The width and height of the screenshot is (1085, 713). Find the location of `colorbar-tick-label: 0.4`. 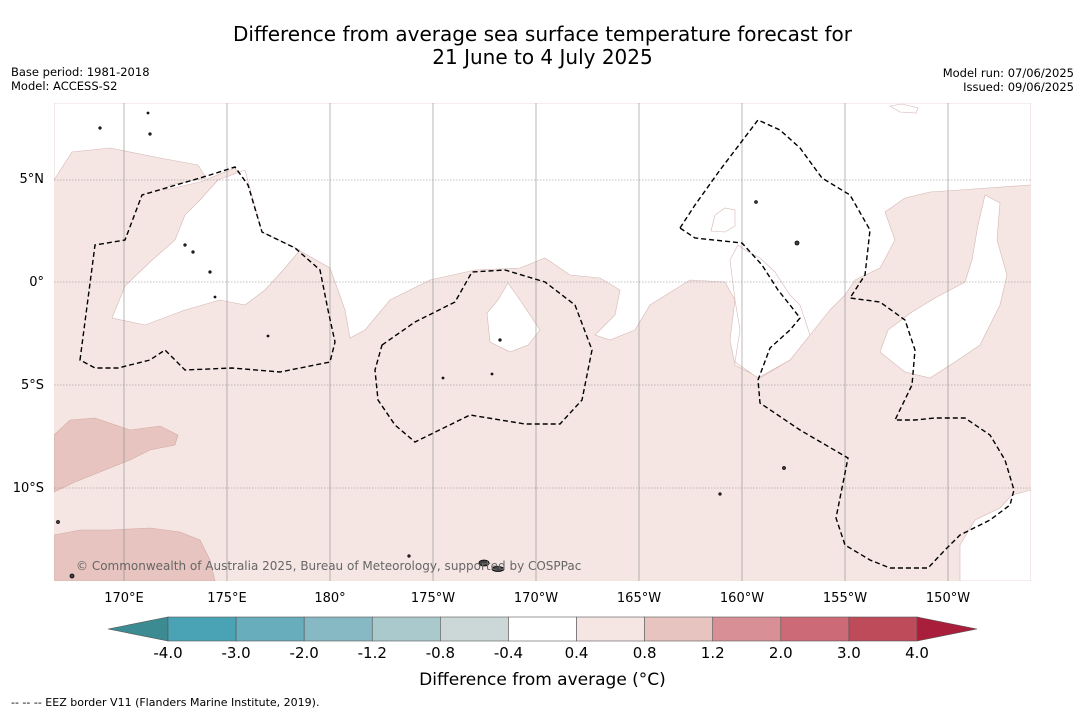

colorbar-tick-label: 0.4 is located at coordinates (577, 653).